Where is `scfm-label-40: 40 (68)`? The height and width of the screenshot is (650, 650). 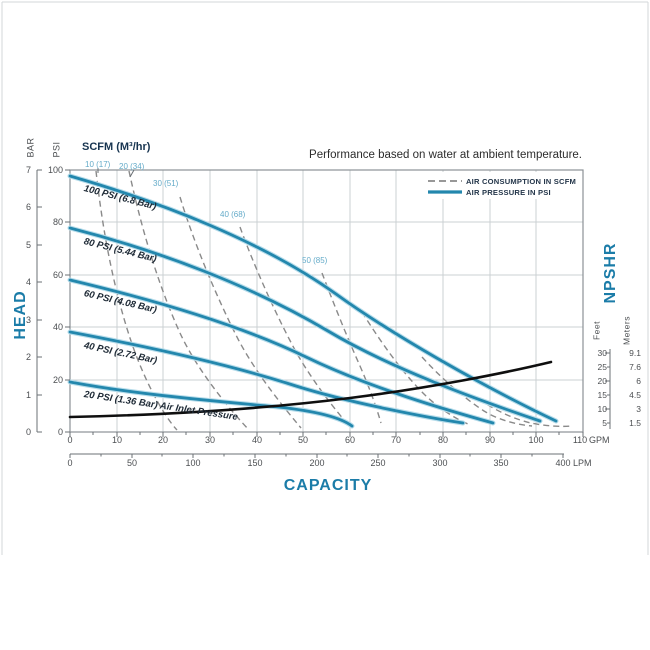
scfm-label-40: 40 (68) is located at coordinates (233, 214).